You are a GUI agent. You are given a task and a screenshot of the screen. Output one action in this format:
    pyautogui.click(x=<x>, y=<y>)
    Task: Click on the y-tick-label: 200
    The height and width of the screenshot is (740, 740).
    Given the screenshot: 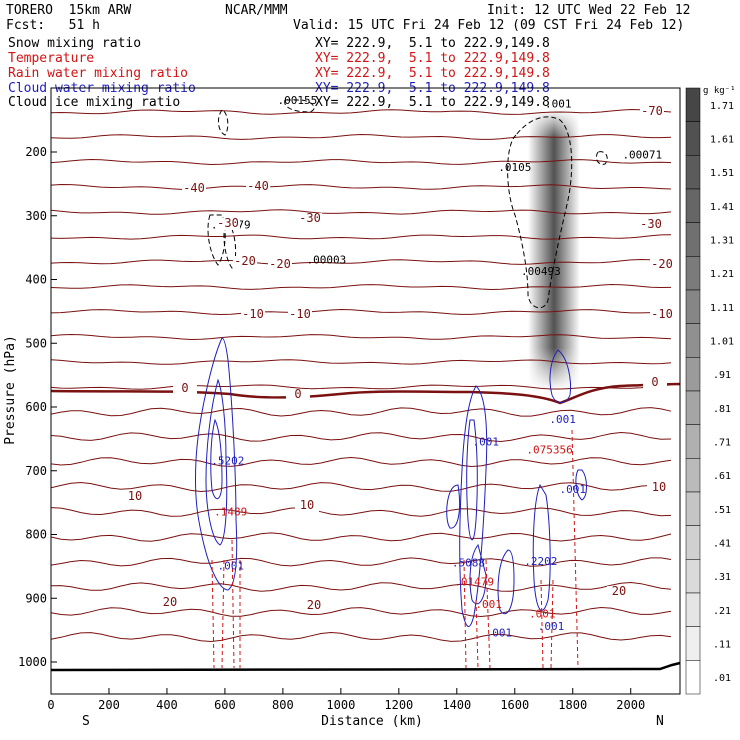 What is the action you would take?
    pyautogui.click(x=36, y=152)
    